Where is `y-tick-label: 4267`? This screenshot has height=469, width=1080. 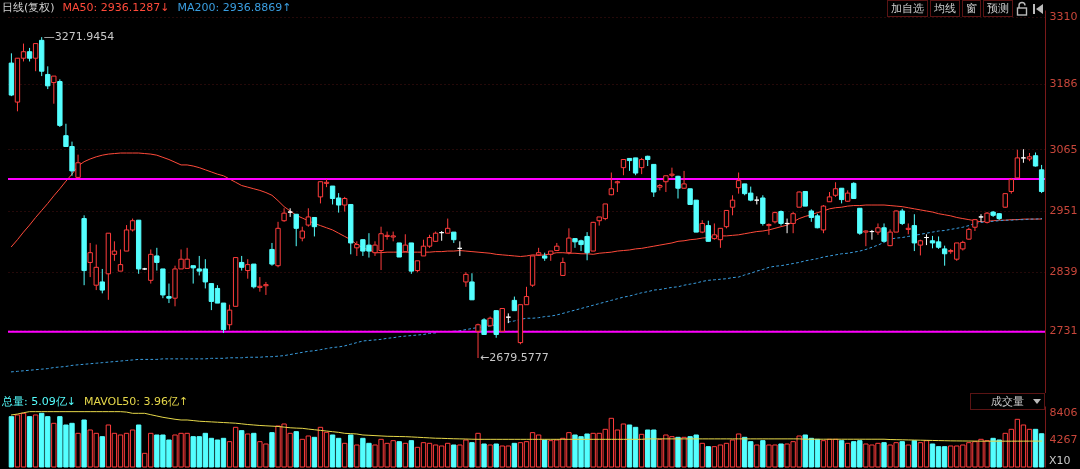 y-tick-label: 4267 is located at coordinates (1063, 439).